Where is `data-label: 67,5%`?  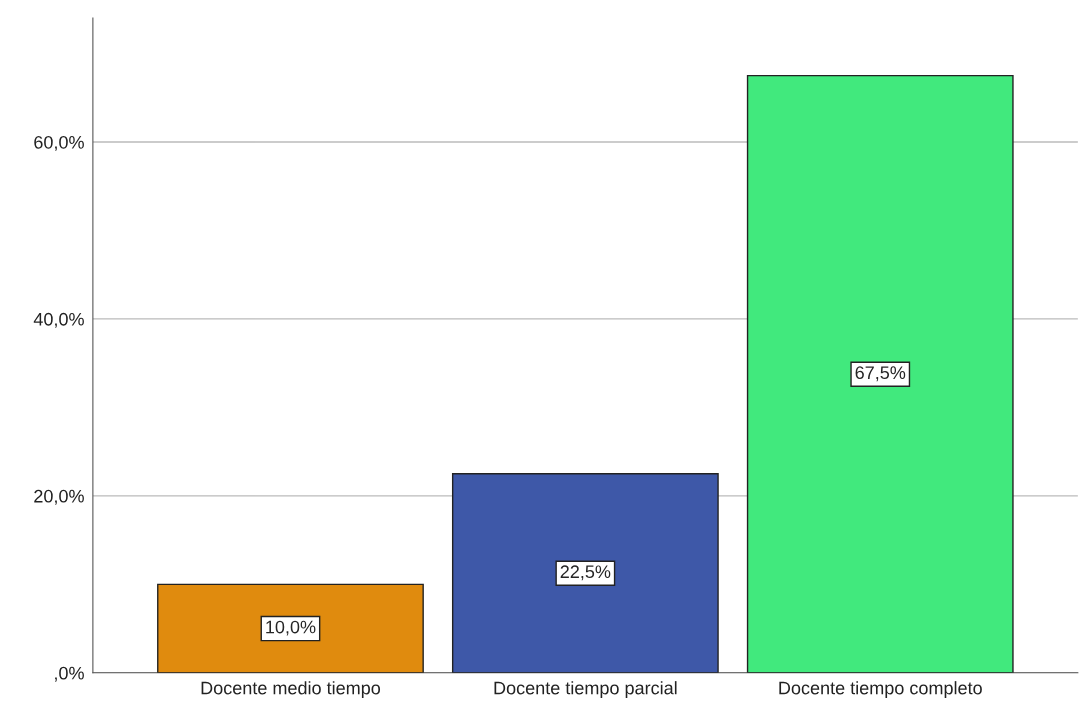 data-label: 67,5% is located at coordinates (880, 374).